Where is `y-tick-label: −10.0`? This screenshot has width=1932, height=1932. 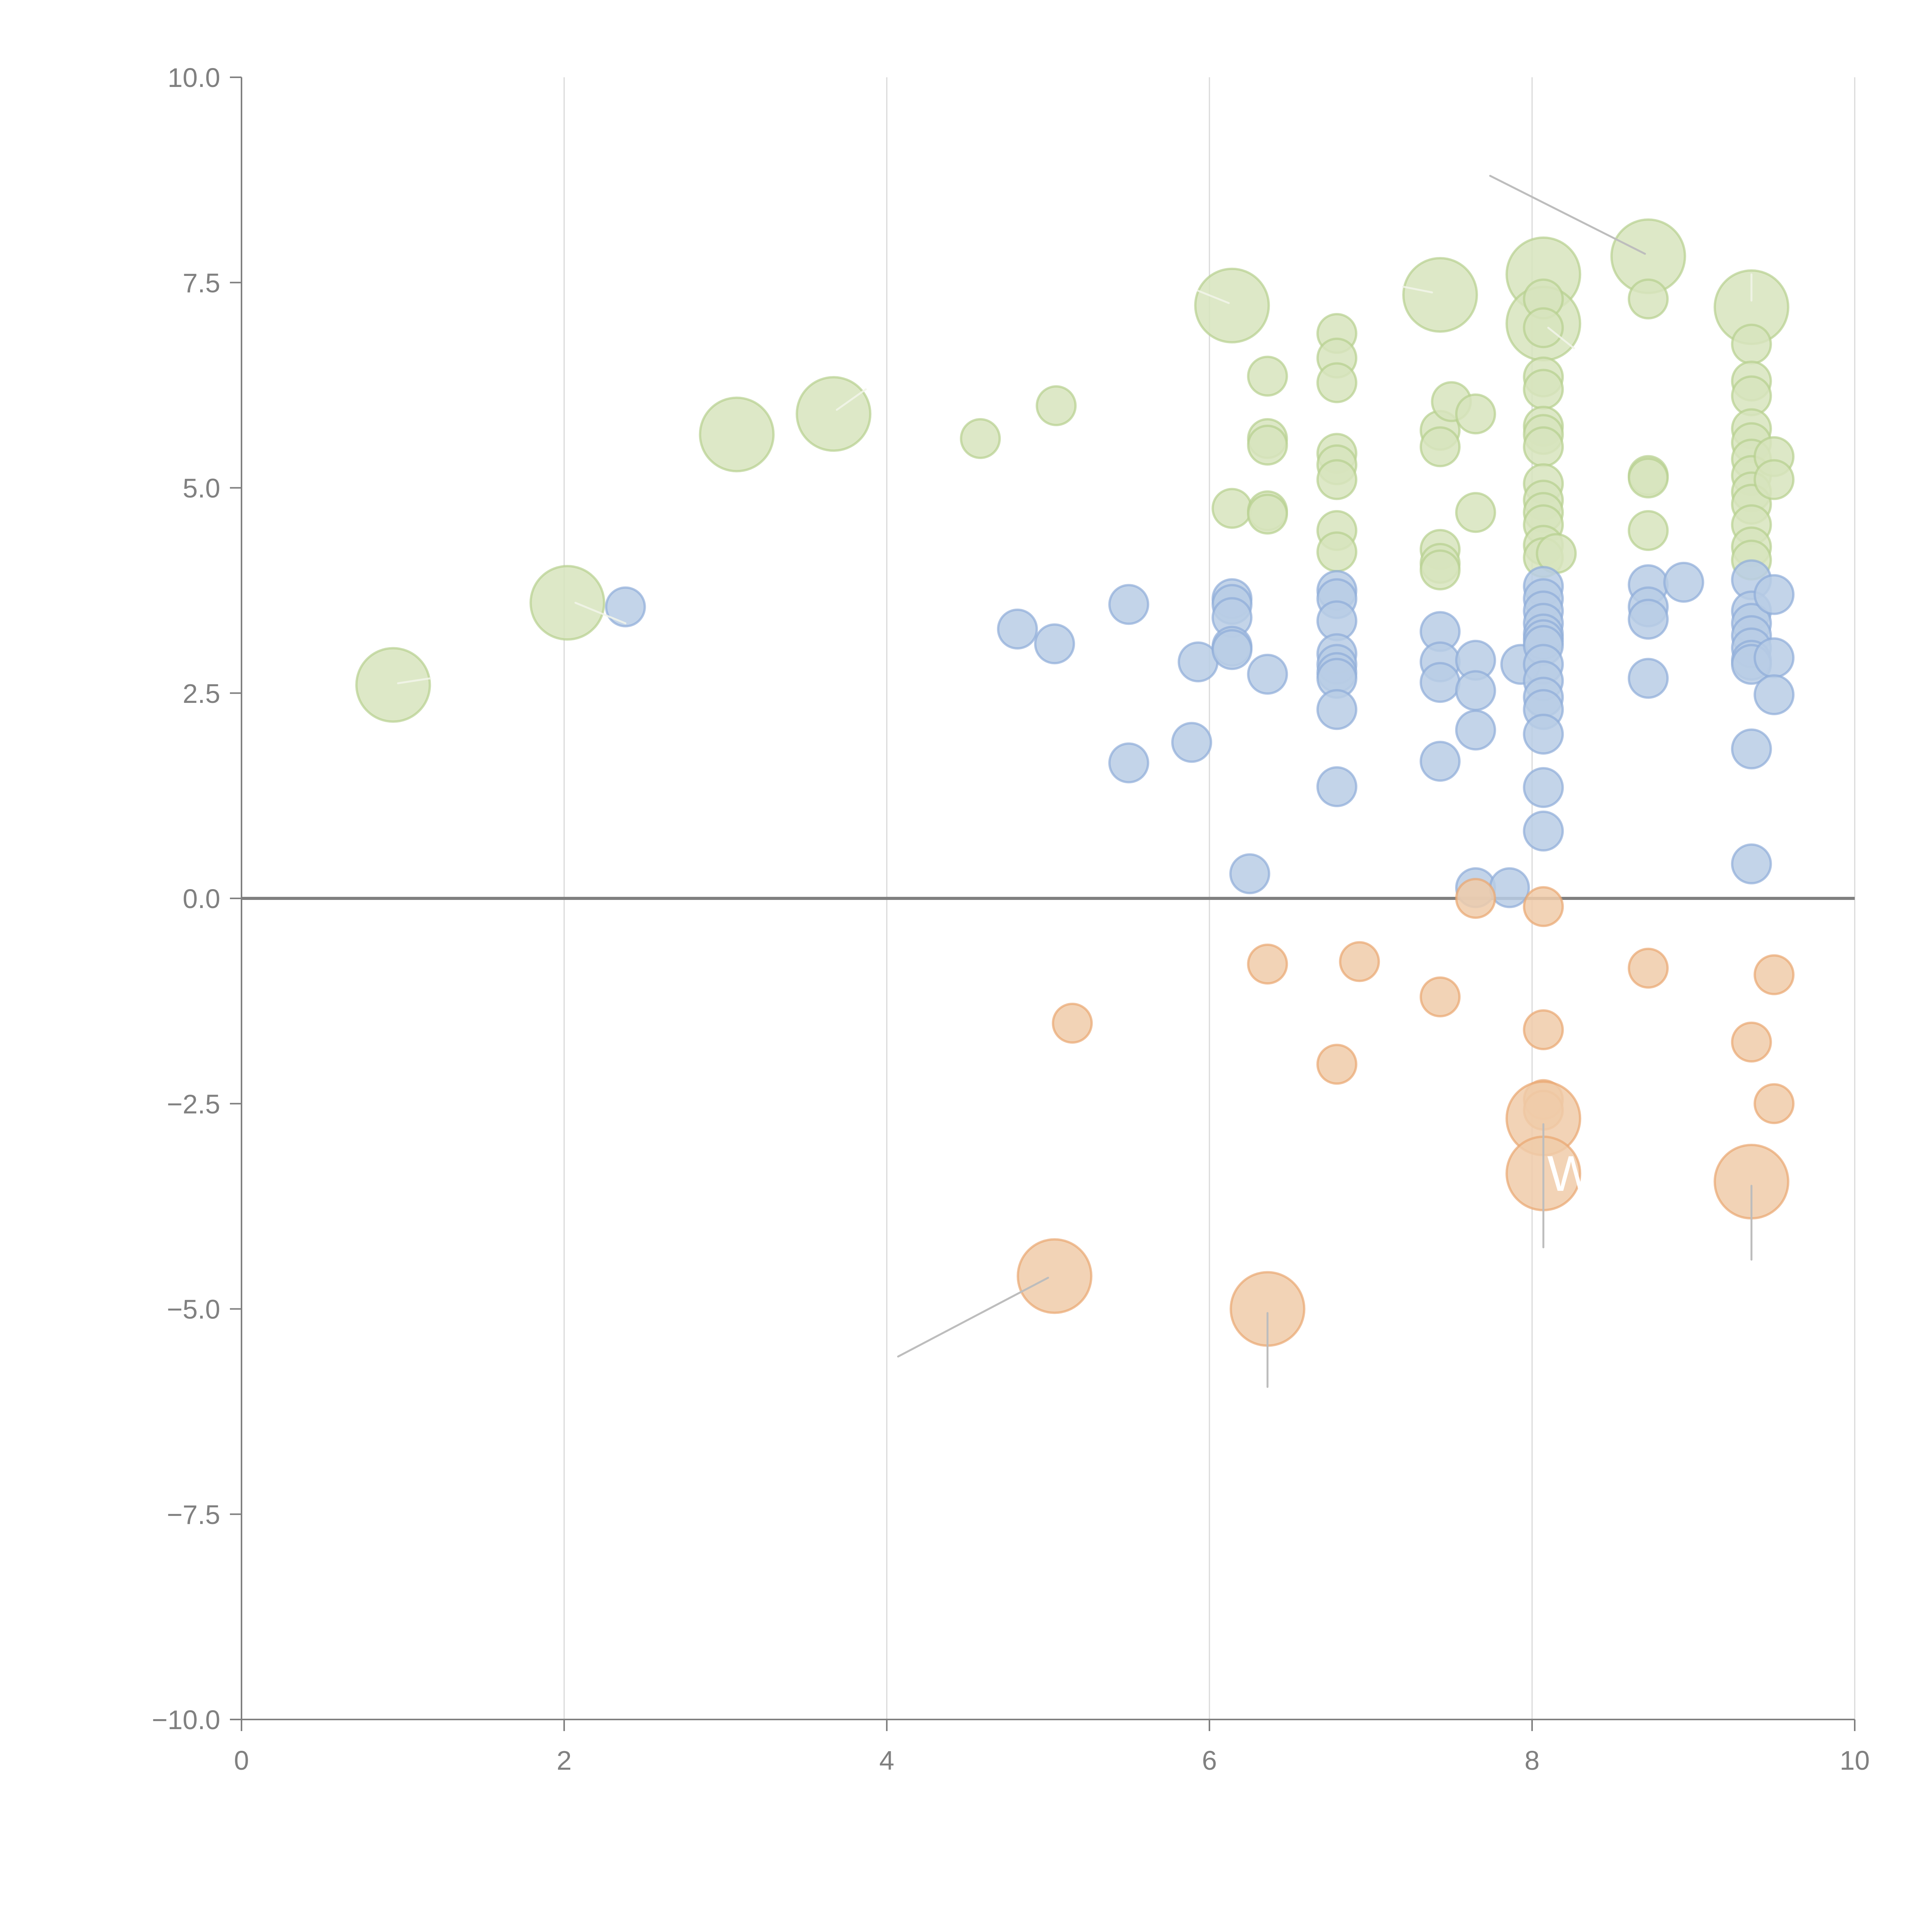 y-tick-label: −10.0 is located at coordinates (186, 1720).